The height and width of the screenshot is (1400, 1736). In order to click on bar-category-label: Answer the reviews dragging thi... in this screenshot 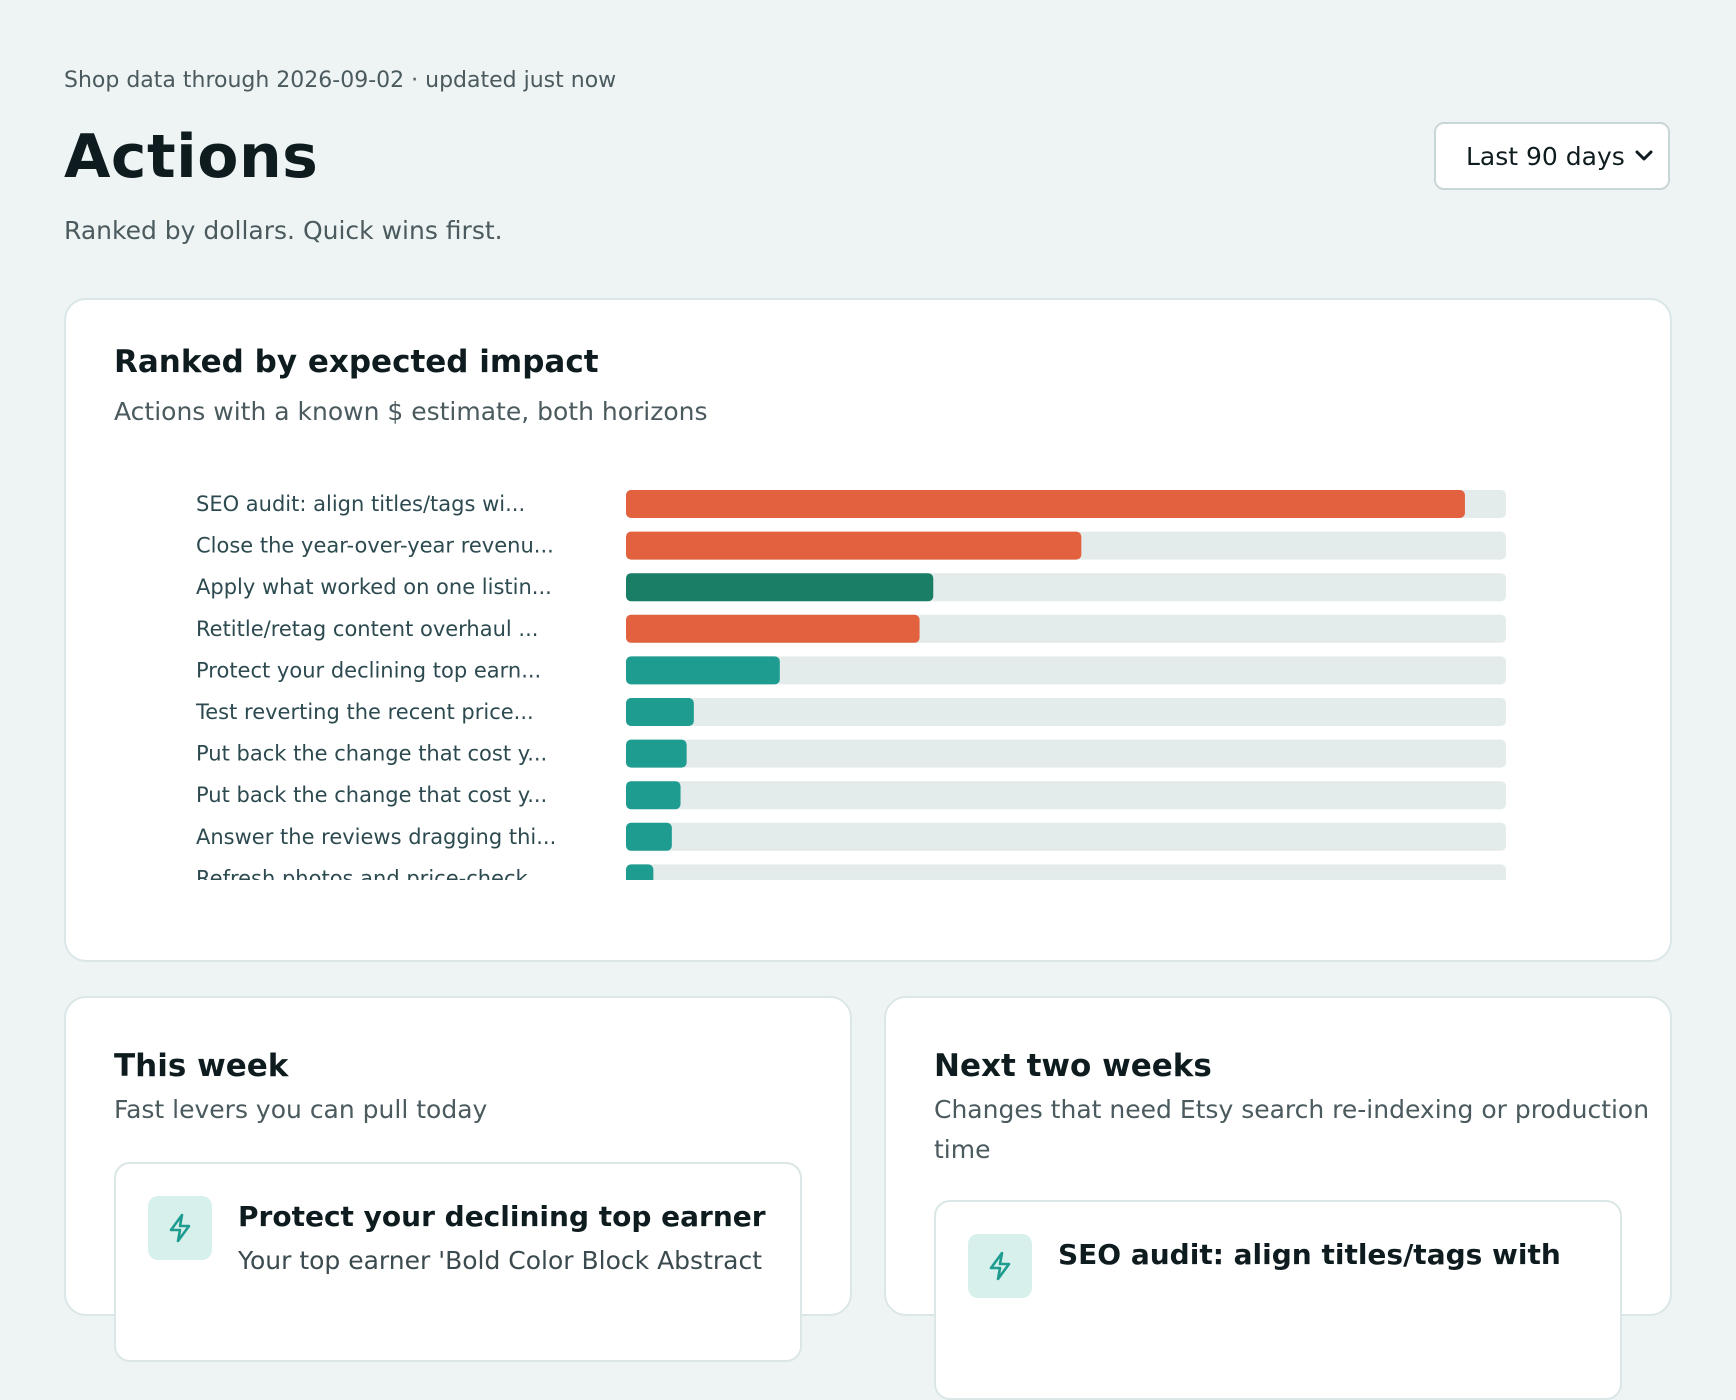, I will do `click(376, 837)`.